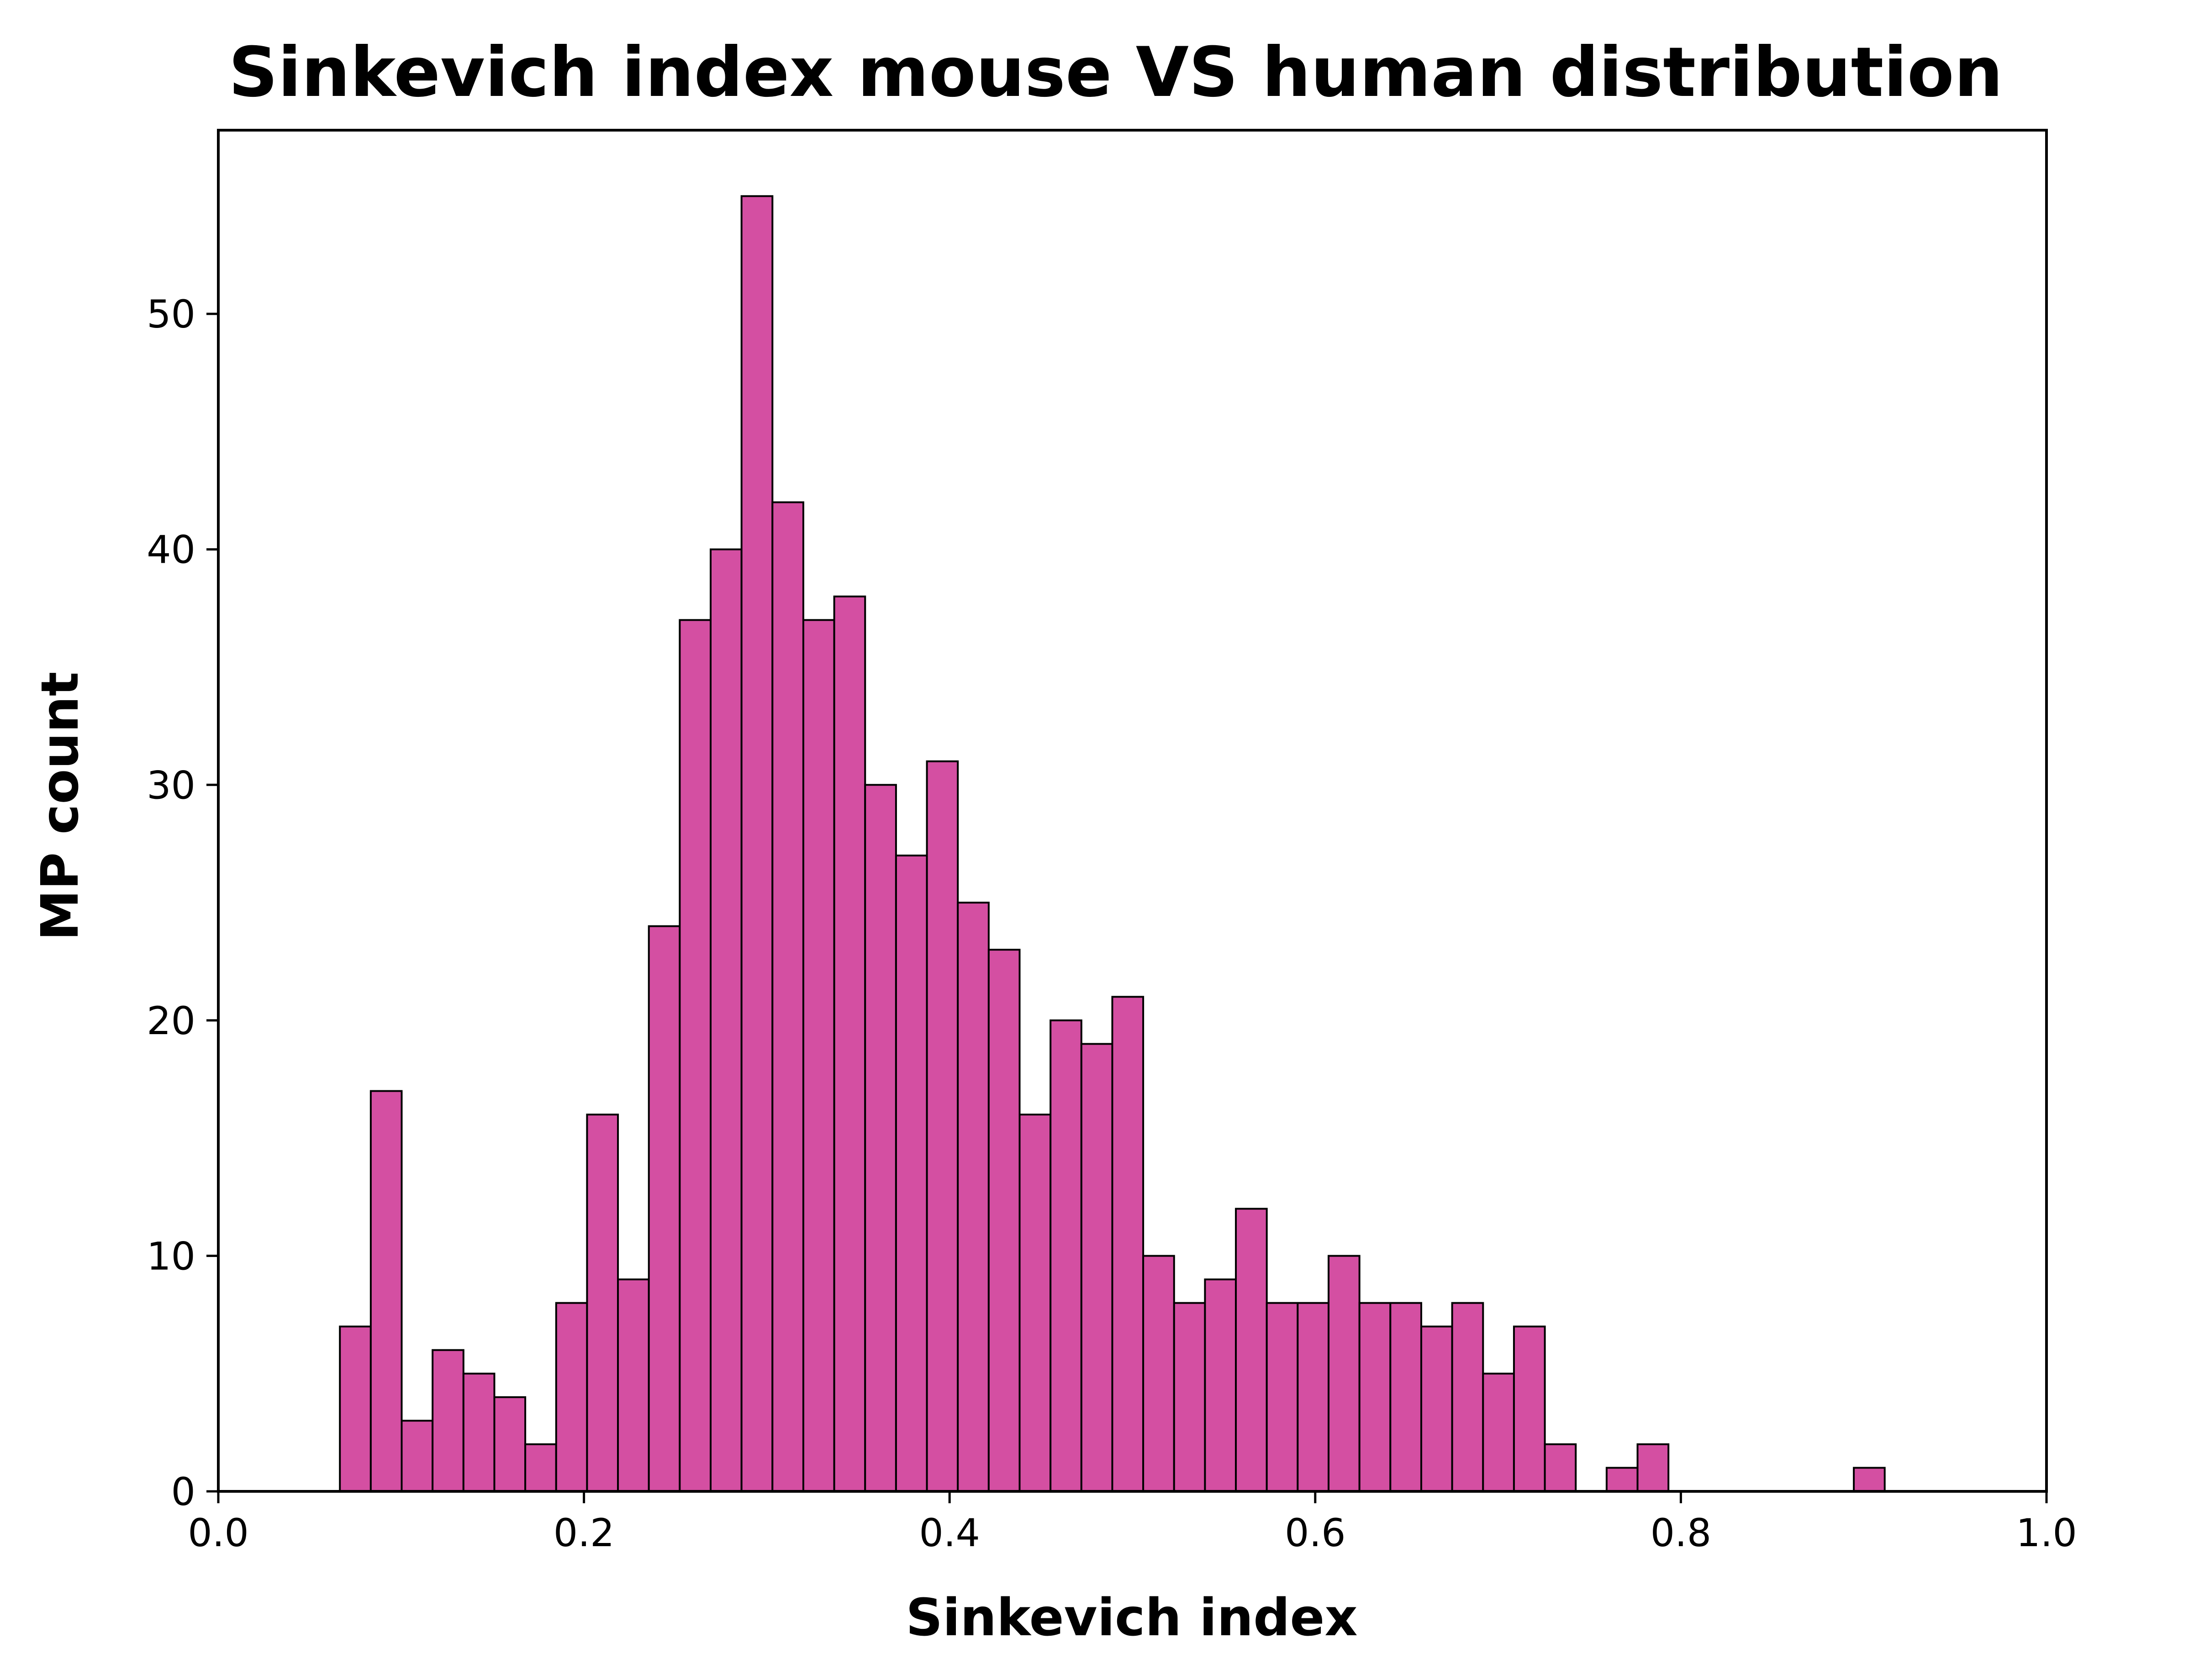 The height and width of the screenshot is (1680, 2210). Describe the element at coordinates (1132, 1618) in the screenshot. I see `x-axis-label: Sinkevich index` at that location.